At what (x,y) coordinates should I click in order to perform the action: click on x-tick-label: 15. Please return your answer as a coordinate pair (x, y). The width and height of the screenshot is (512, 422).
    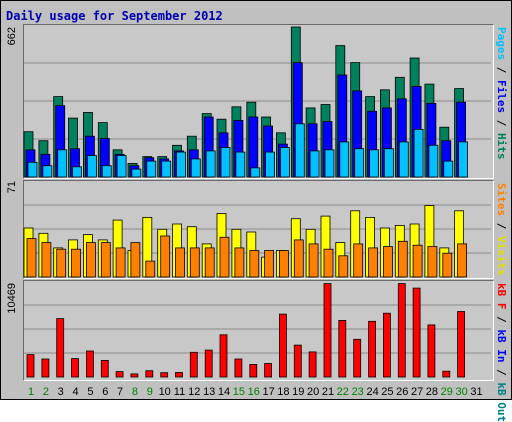
    Looking at the image, I should click on (239, 392).